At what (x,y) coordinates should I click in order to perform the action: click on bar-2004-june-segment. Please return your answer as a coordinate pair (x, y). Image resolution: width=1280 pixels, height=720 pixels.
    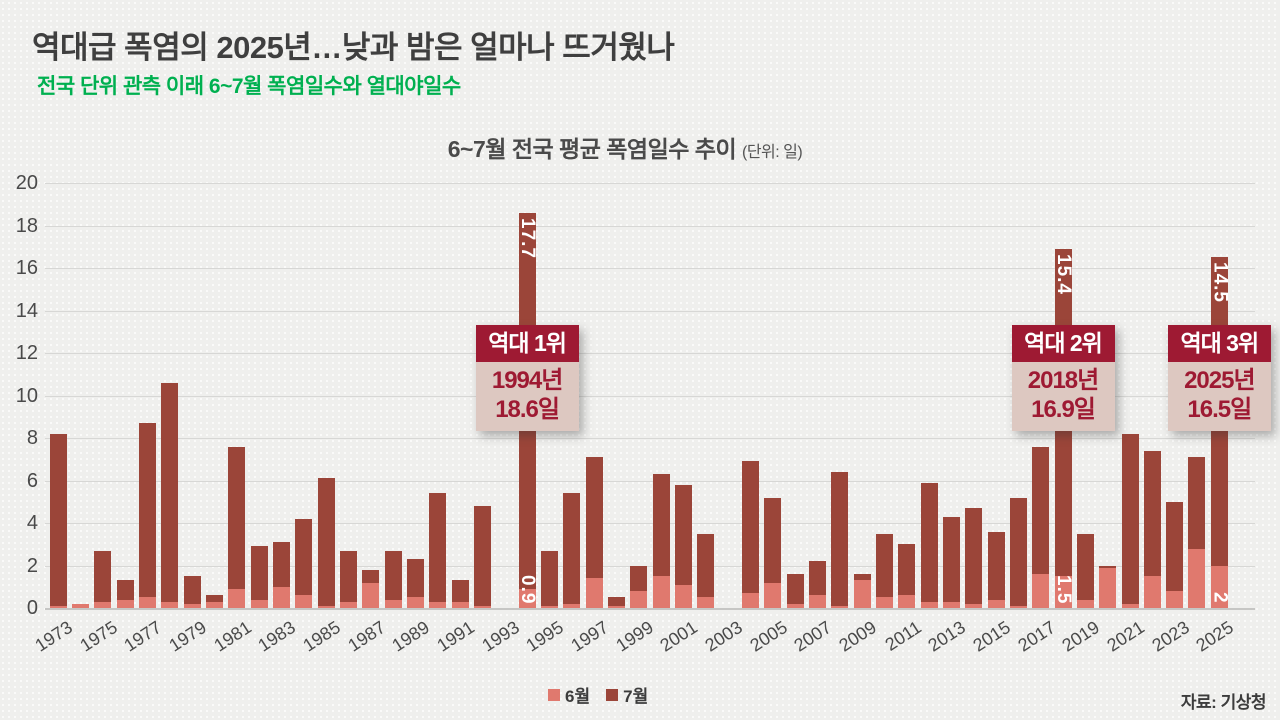
    Looking at the image, I should click on (750, 600).